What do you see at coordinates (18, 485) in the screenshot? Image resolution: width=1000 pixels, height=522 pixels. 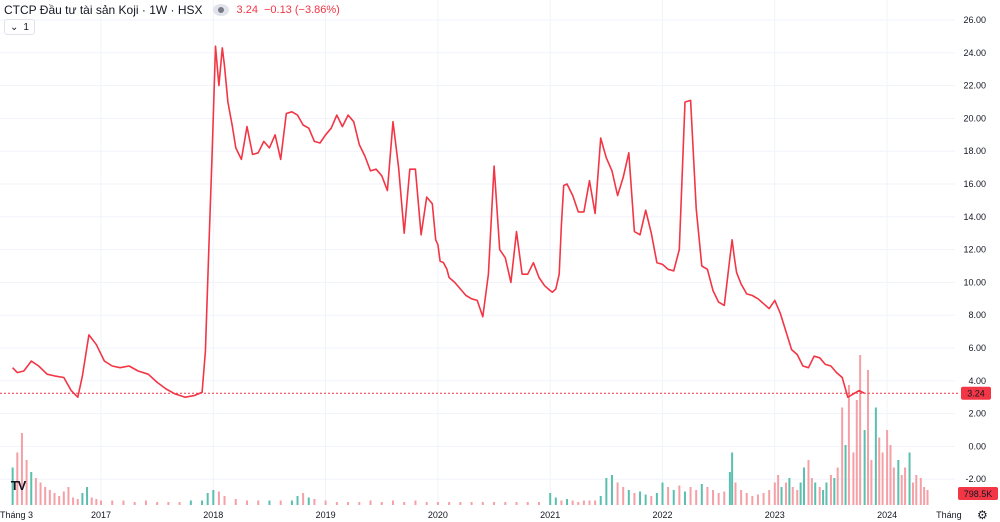 I see `tradingview-logo-icon: TV` at bounding box center [18, 485].